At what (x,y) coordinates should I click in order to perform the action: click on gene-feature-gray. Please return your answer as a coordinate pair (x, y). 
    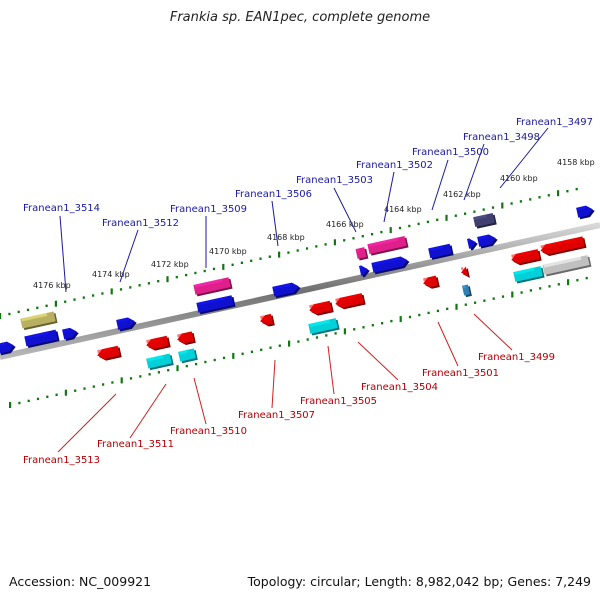
    Looking at the image, I should click on (567, 266).